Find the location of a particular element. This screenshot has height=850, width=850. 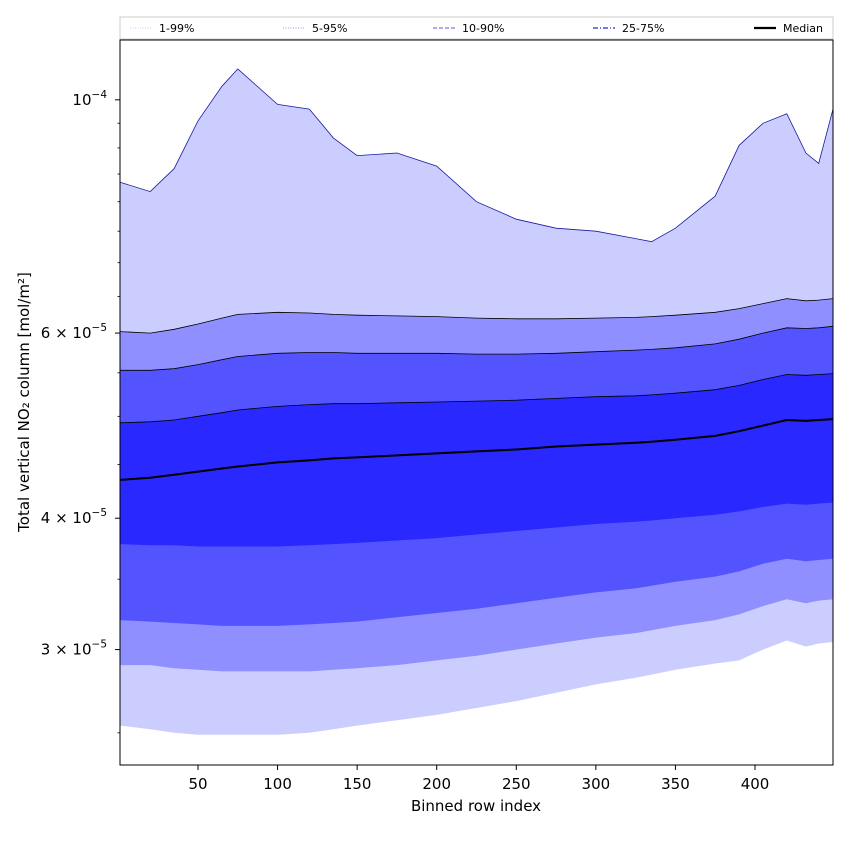

legend-box is located at coordinates (476, 28).